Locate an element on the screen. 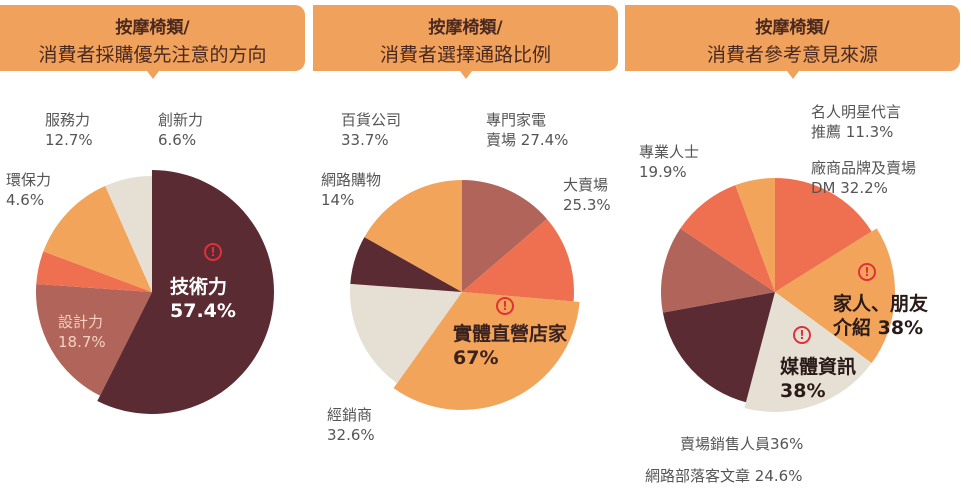 This screenshot has width=971, height=494. pie-slice-名人明星代言推薦 is located at coordinates (755, 235).